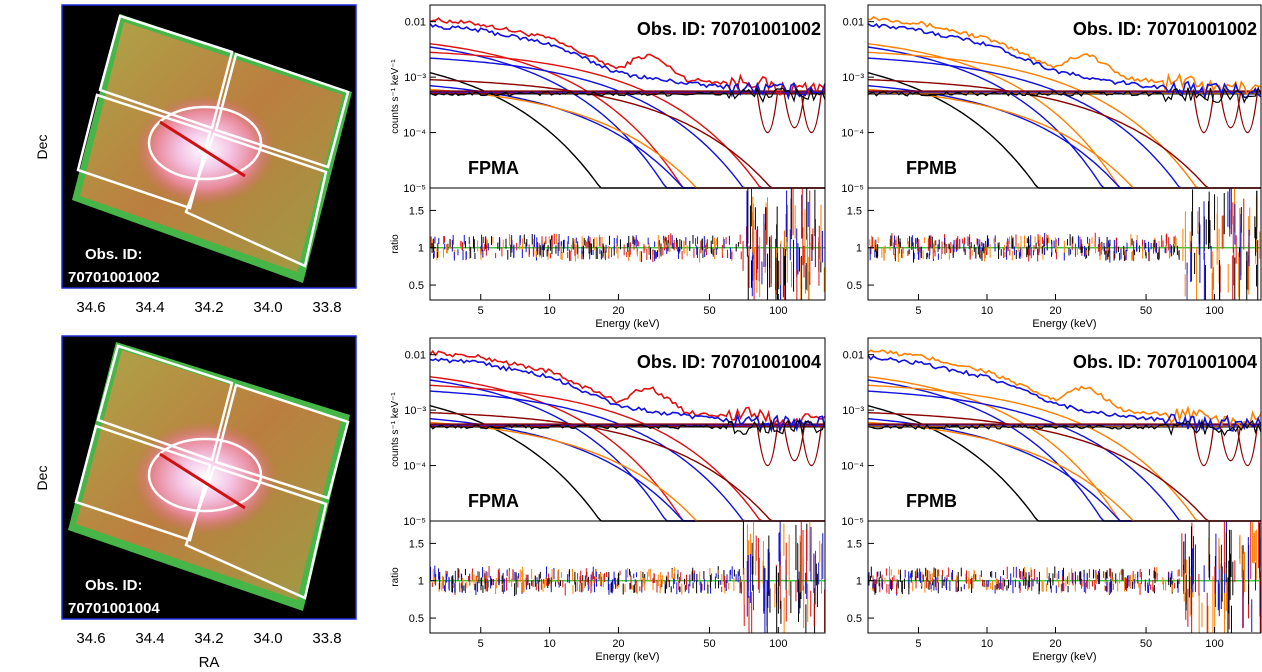 The height and width of the screenshot is (672, 1262). What do you see at coordinates (395, 244) in the screenshot?
I see `ratio-axis-label: ratio` at bounding box center [395, 244].